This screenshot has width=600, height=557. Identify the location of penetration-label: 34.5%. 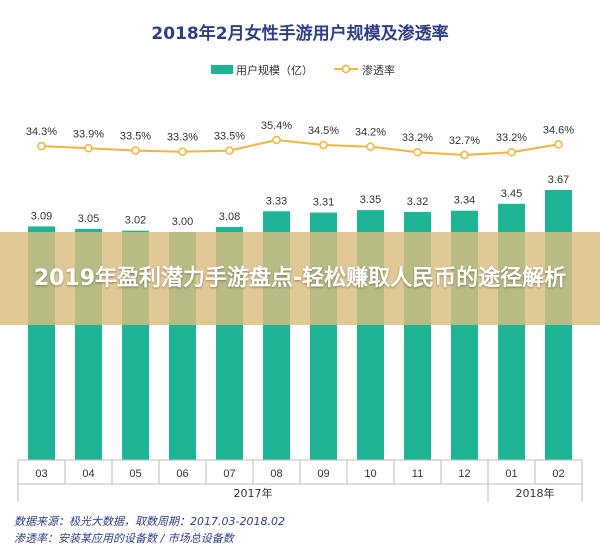
(323, 131).